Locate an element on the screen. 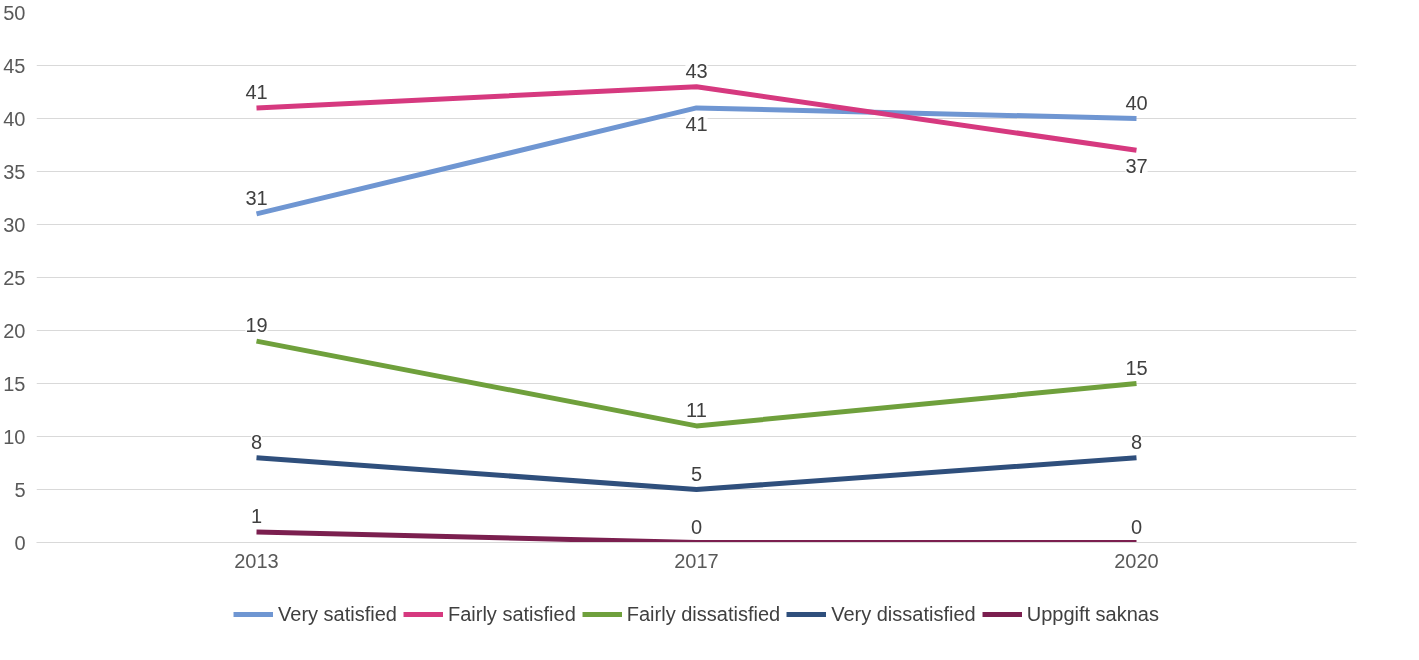 The image size is (1419, 660). y-tick-label: 15 is located at coordinates (14, 383).